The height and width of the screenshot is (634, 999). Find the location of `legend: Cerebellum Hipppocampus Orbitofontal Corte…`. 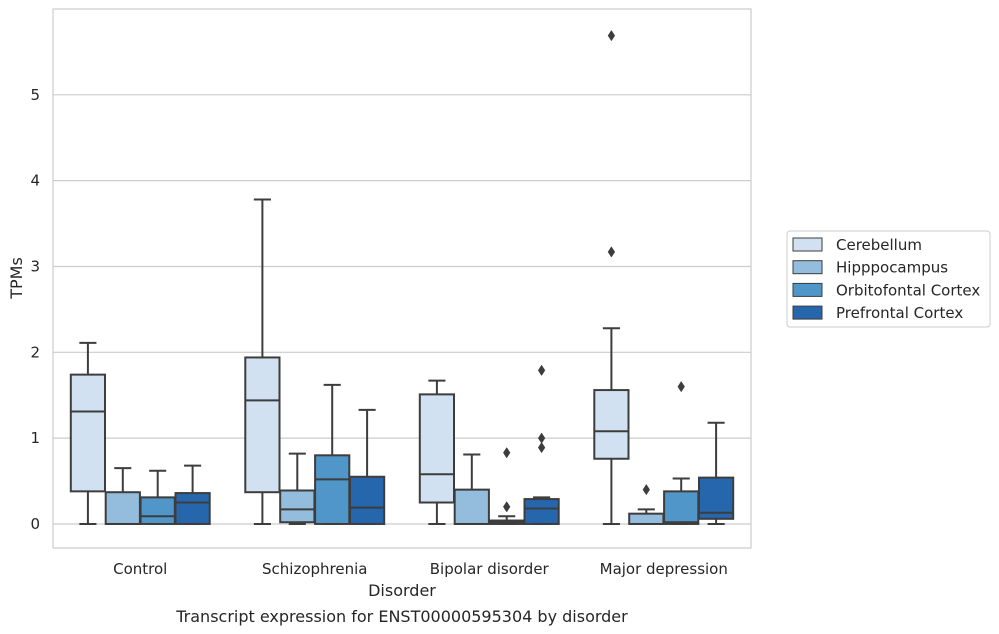

legend: Cerebellum Hipppocampus Orbitofontal Corte… is located at coordinates (888, 279).